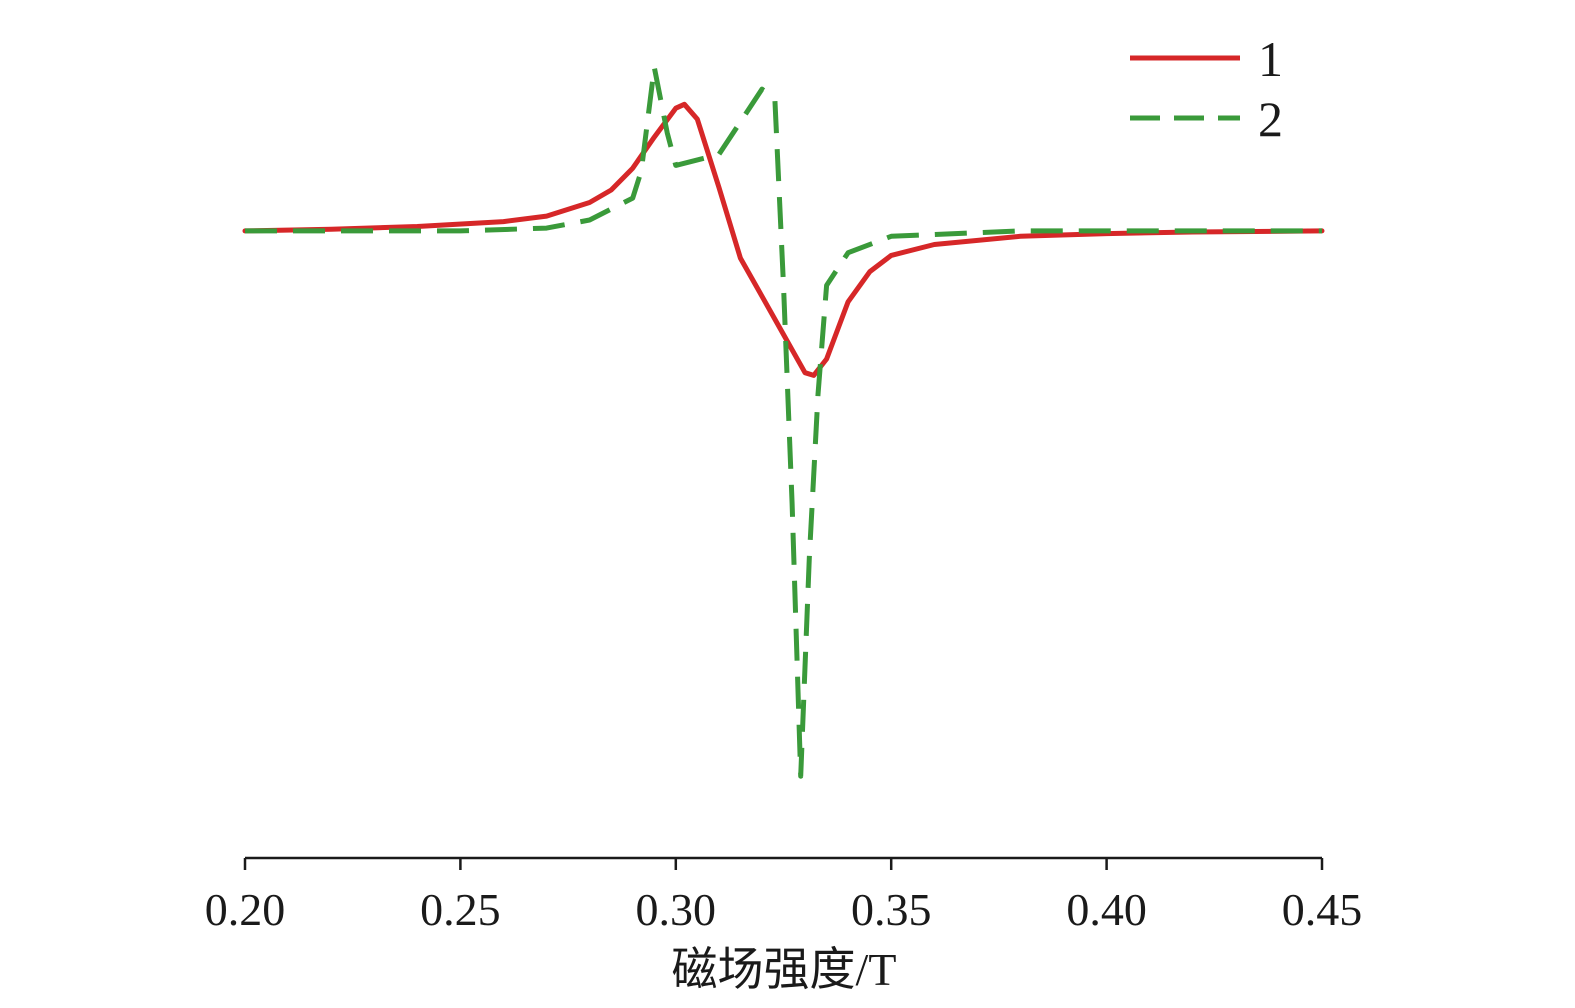 The height and width of the screenshot is (1008, 1575). Describe the element at coordinates (1206, 89) in the screenshot. I see `legend: 12` at that location.